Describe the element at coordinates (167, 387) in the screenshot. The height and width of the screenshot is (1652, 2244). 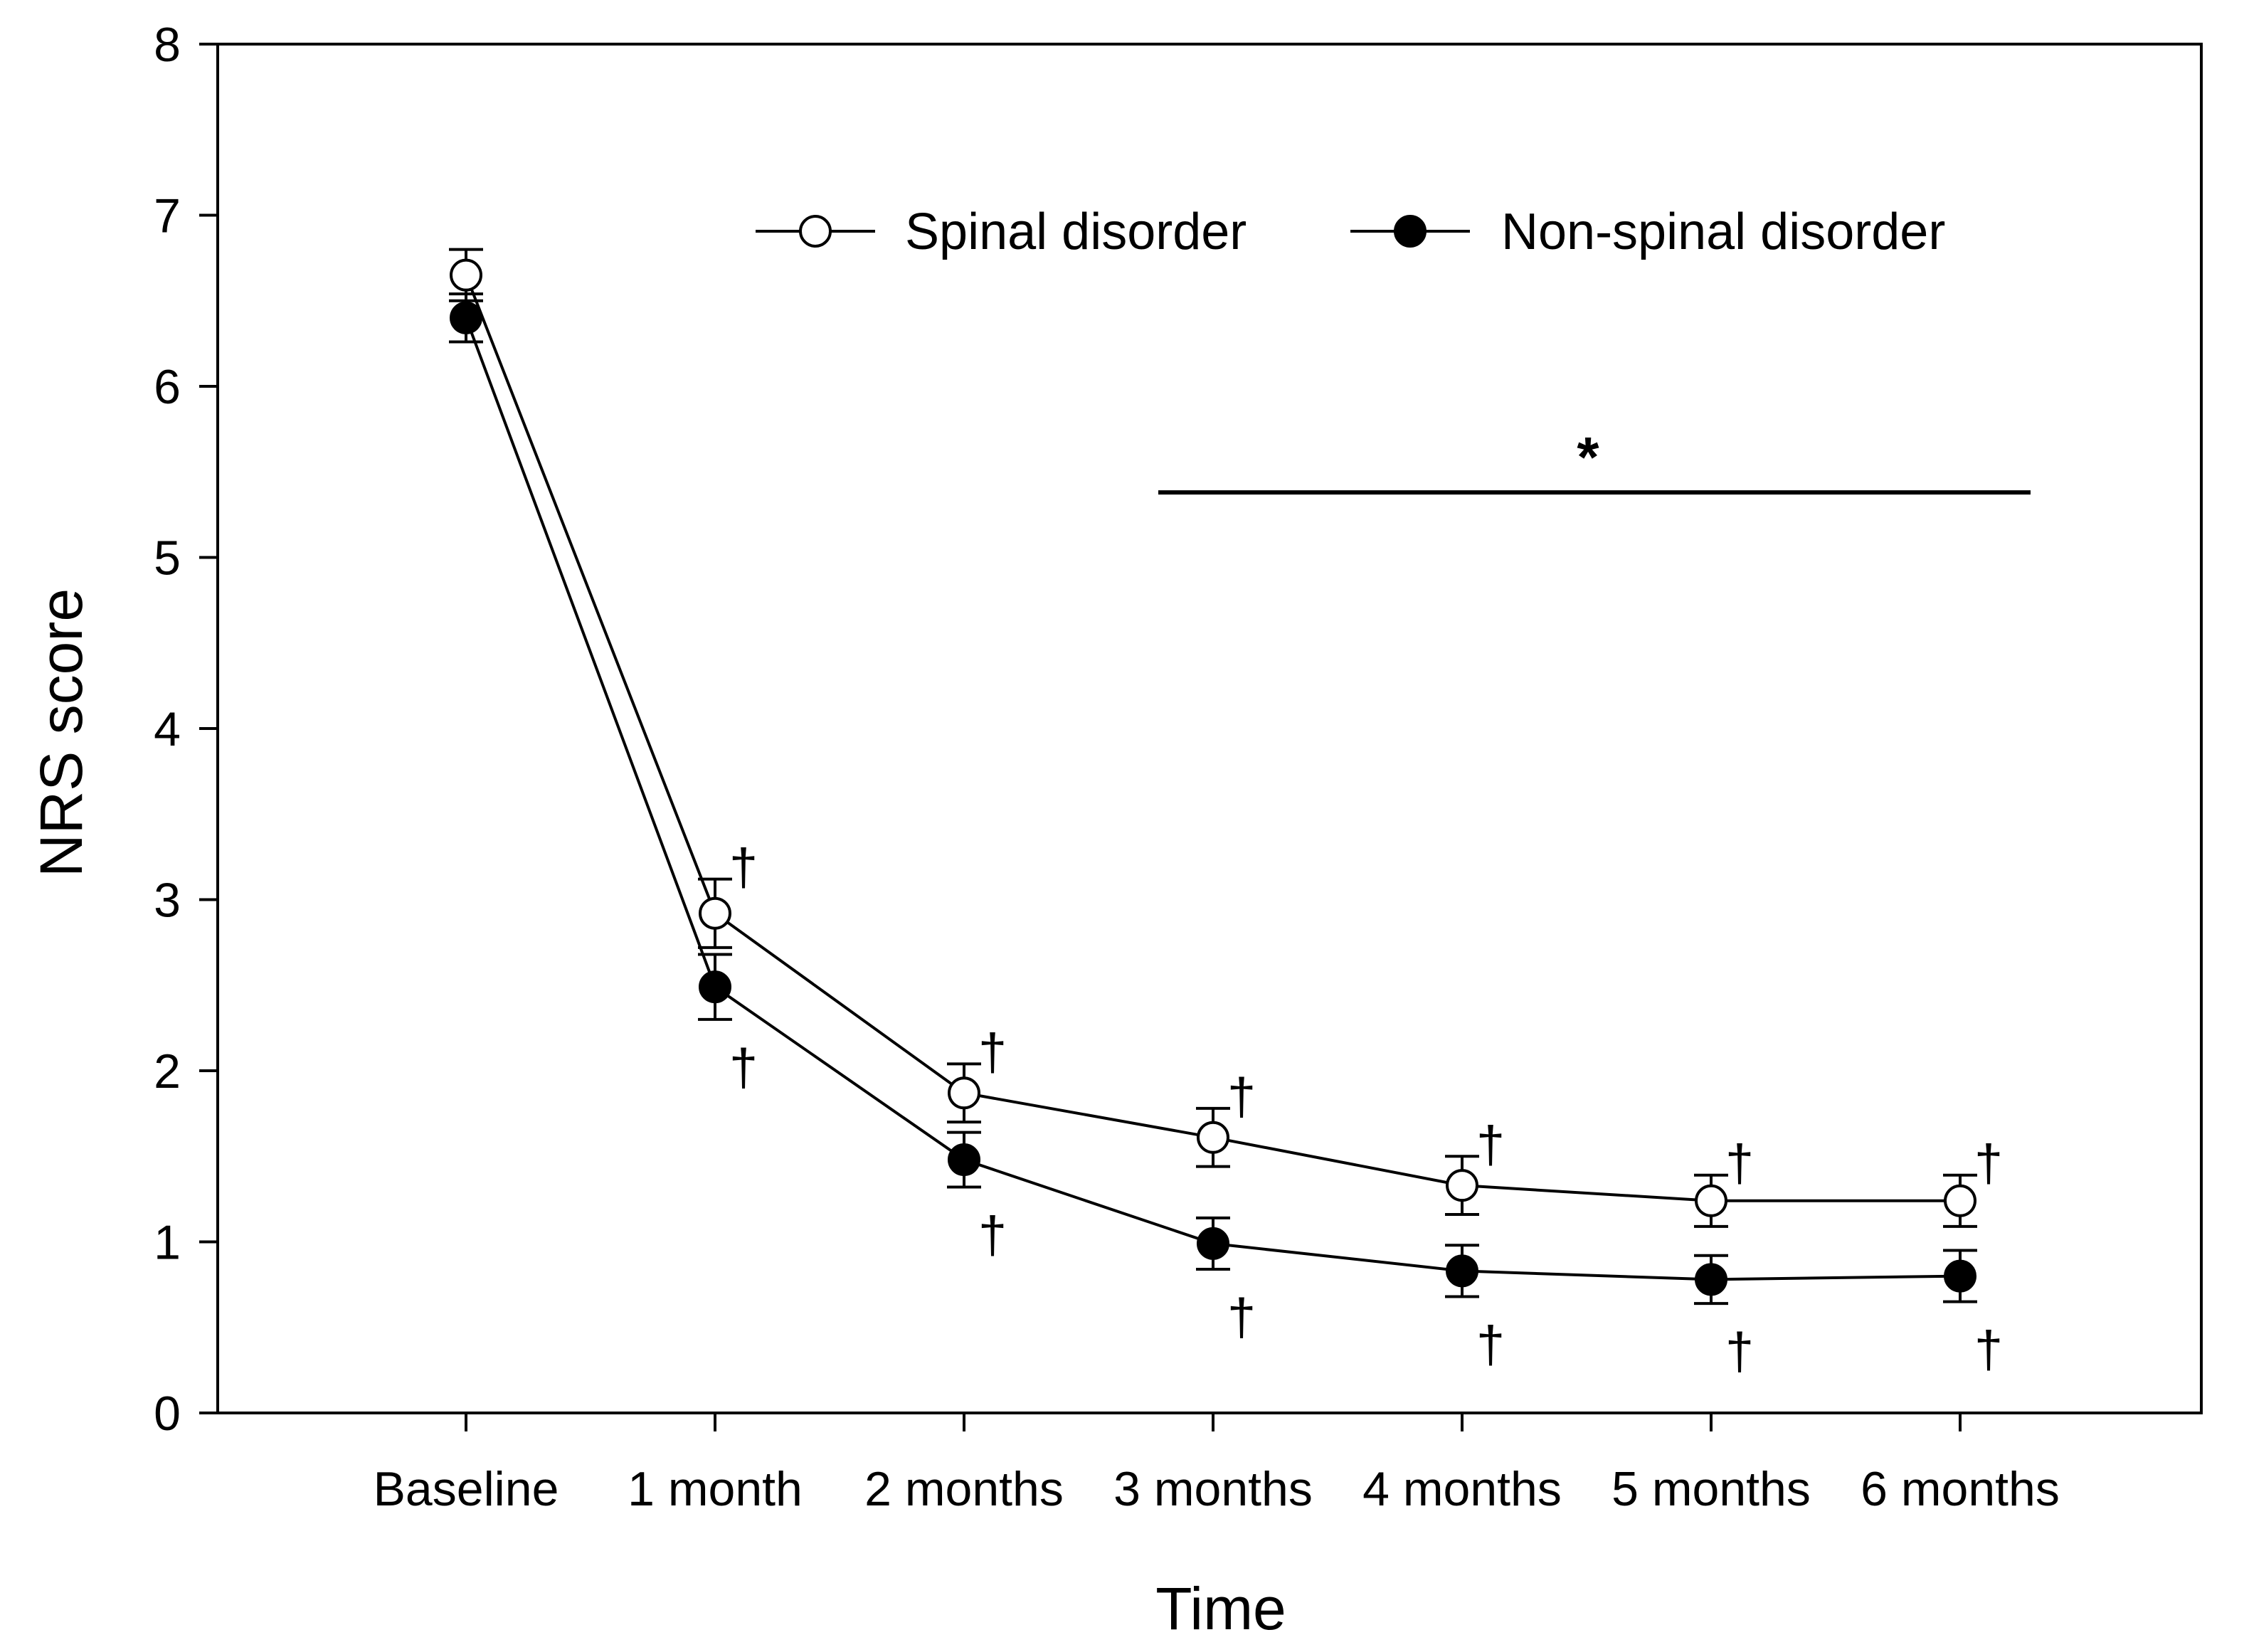
I see `y-tick-label: 6` at that location.